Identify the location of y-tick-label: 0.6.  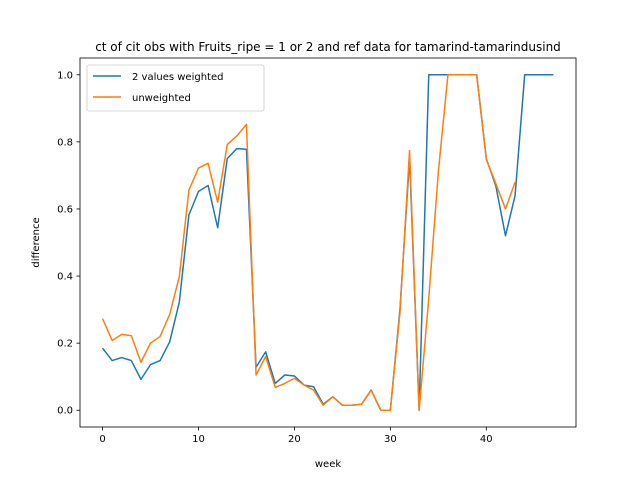
(65, 209).